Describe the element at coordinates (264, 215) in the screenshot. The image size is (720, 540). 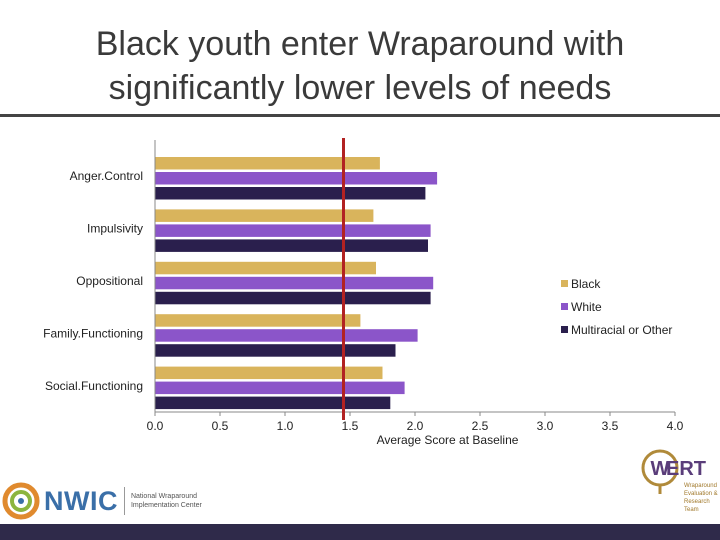
I see `bar-impulsivity-black` at that location.